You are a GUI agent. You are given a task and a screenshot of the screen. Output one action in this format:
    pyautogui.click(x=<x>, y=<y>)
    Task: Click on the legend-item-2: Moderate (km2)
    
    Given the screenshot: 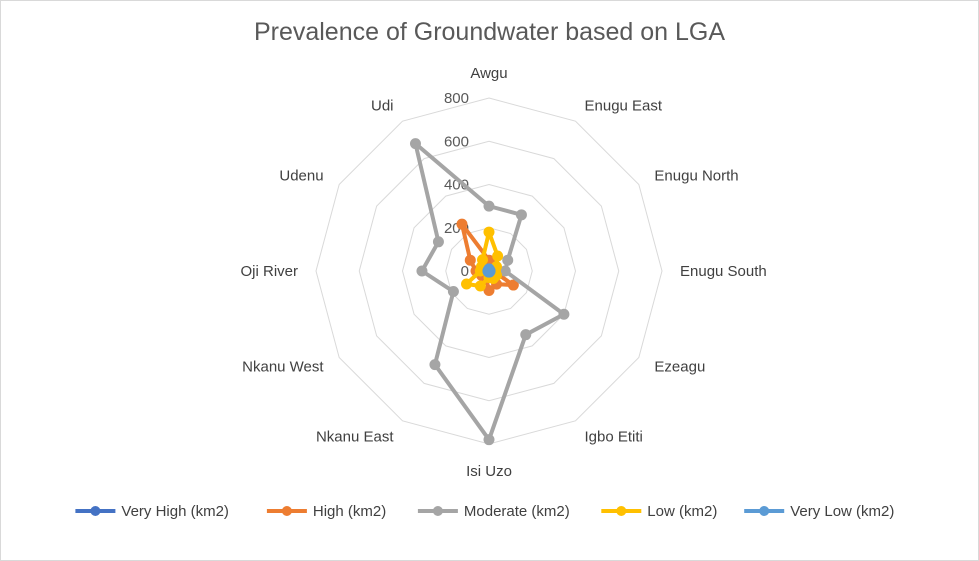 What is the action you would take?
    pyautogui.click(x=493, y=511)
    